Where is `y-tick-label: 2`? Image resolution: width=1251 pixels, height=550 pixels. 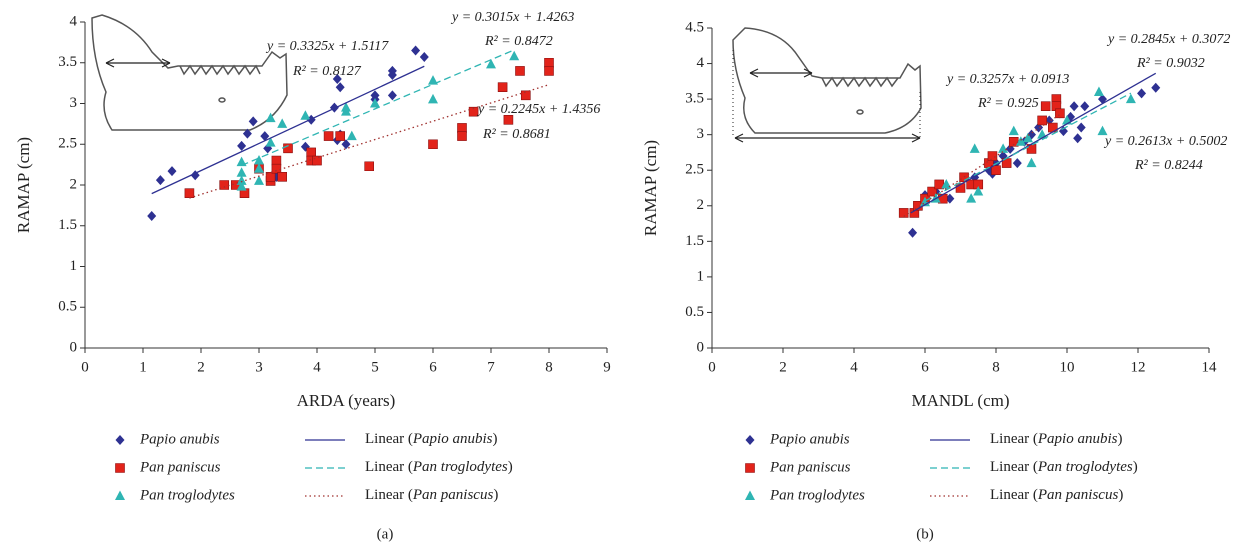 y-tick-label: 2 is located at coordinates (701, 205).